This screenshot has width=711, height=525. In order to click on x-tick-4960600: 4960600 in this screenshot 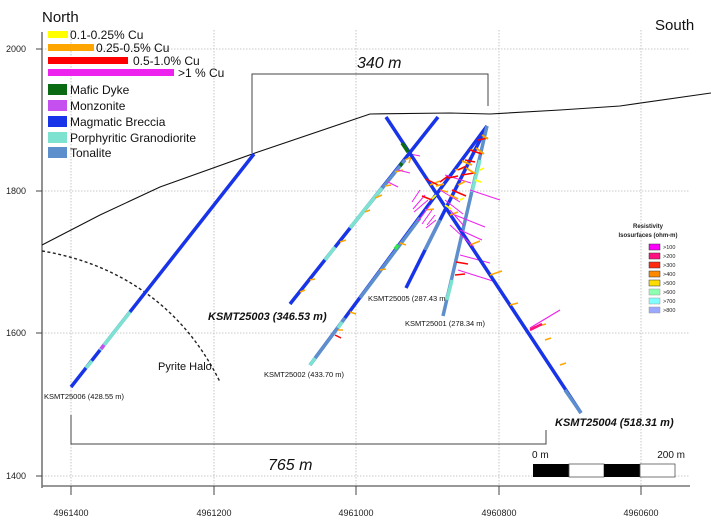, I will do `click(640, 513)`.